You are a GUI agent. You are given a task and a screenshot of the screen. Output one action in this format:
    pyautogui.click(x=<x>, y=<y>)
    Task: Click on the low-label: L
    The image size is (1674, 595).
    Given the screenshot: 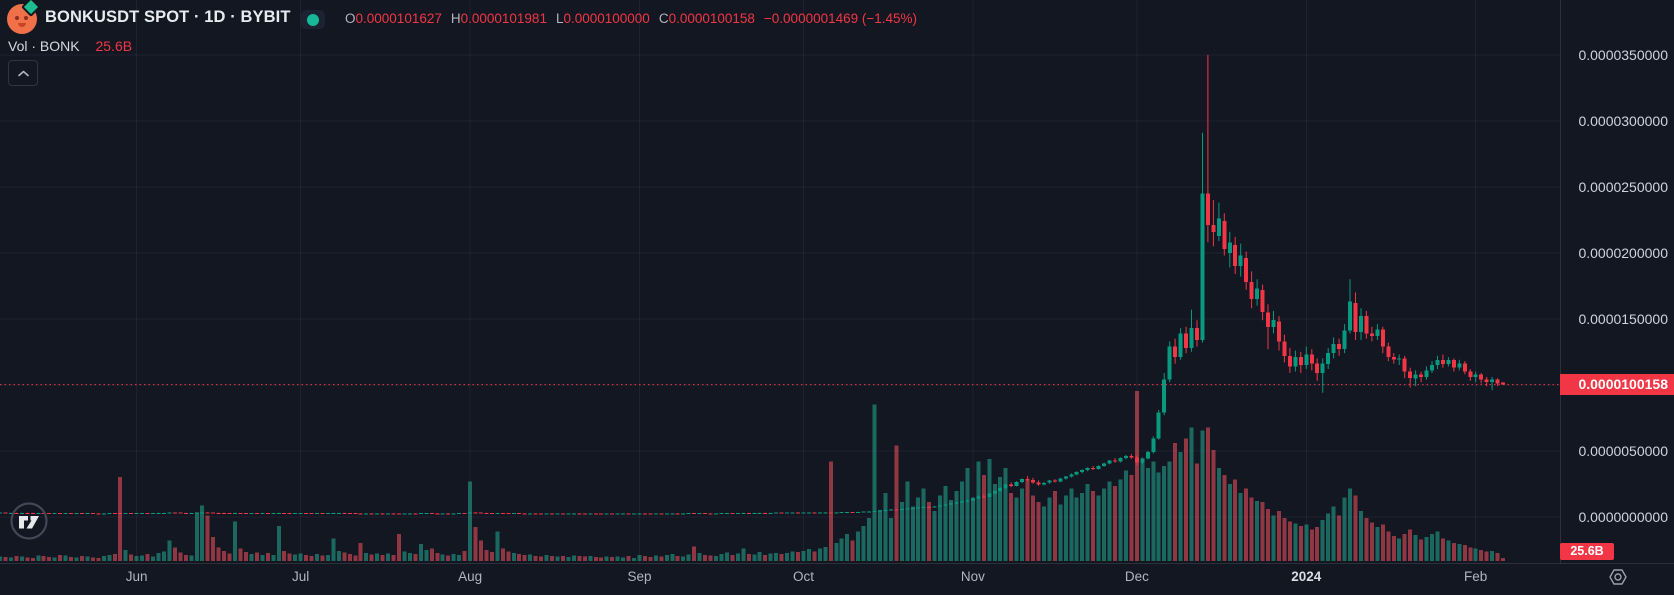 What is the action you would take?
    pyautogui.click(x=559, y=18)
    